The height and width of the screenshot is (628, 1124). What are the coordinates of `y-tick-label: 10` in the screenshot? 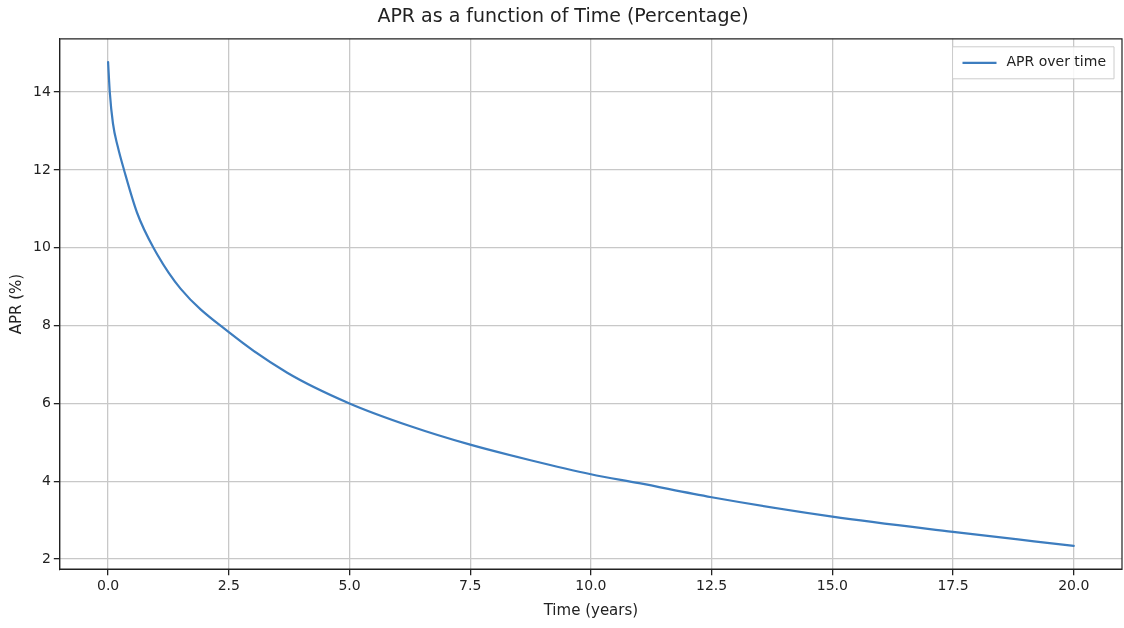 It's located at (41, 246).